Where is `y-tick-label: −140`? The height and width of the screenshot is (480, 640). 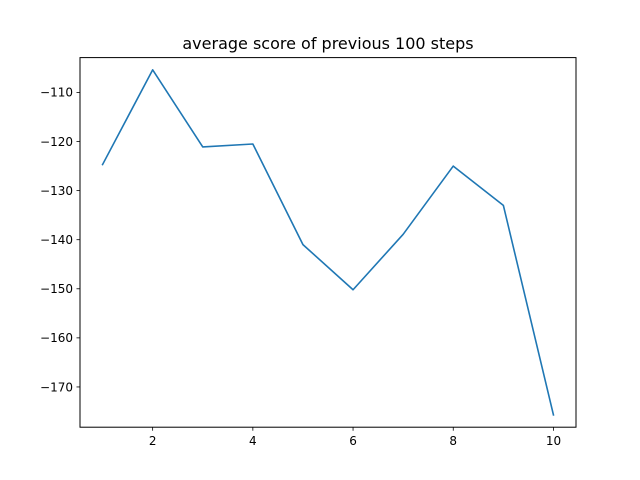
y-tick-label: −140 is located at coordinates (56, 240).